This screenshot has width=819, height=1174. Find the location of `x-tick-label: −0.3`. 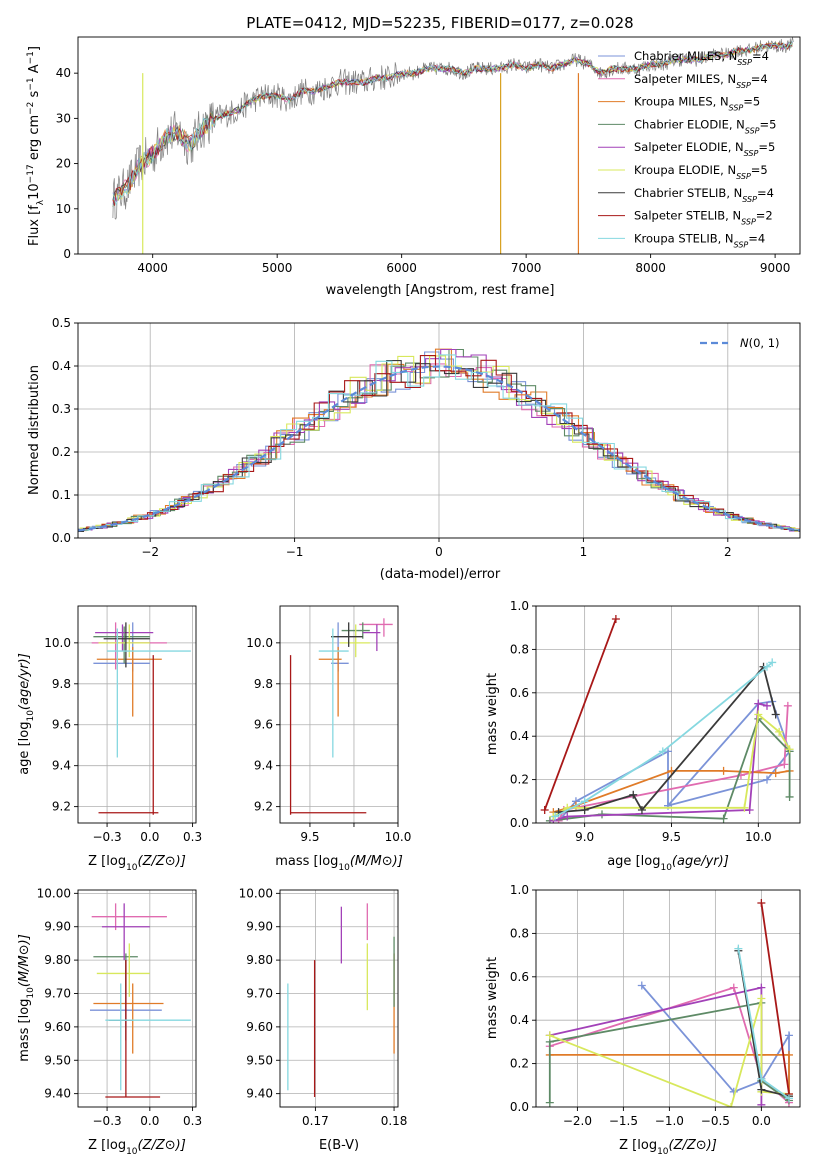

x-tick-label: −0.3 is located at coordinates (107, 837).